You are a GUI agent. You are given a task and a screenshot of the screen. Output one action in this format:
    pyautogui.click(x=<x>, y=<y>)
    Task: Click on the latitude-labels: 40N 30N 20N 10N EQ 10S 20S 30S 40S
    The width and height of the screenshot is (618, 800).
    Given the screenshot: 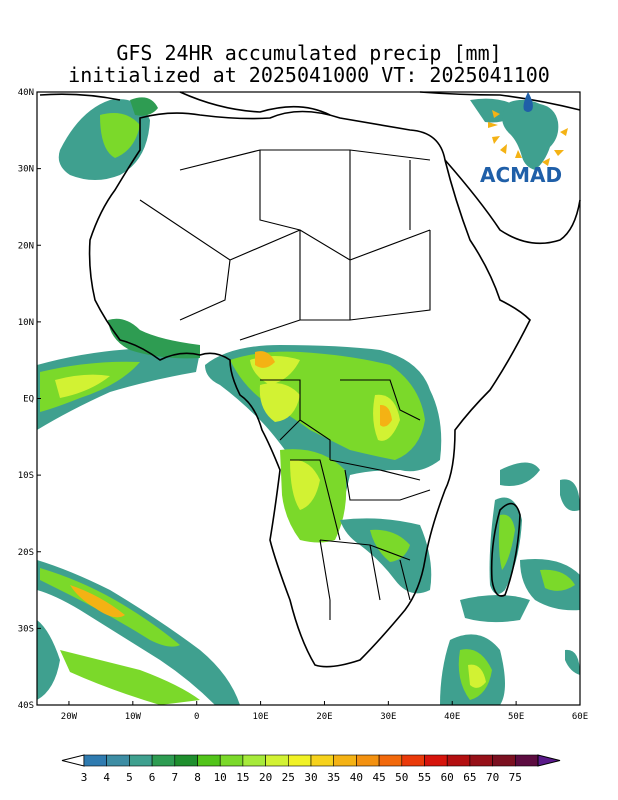 What is the action you would take?
    pyautogui.click(x=26, y=399)
    